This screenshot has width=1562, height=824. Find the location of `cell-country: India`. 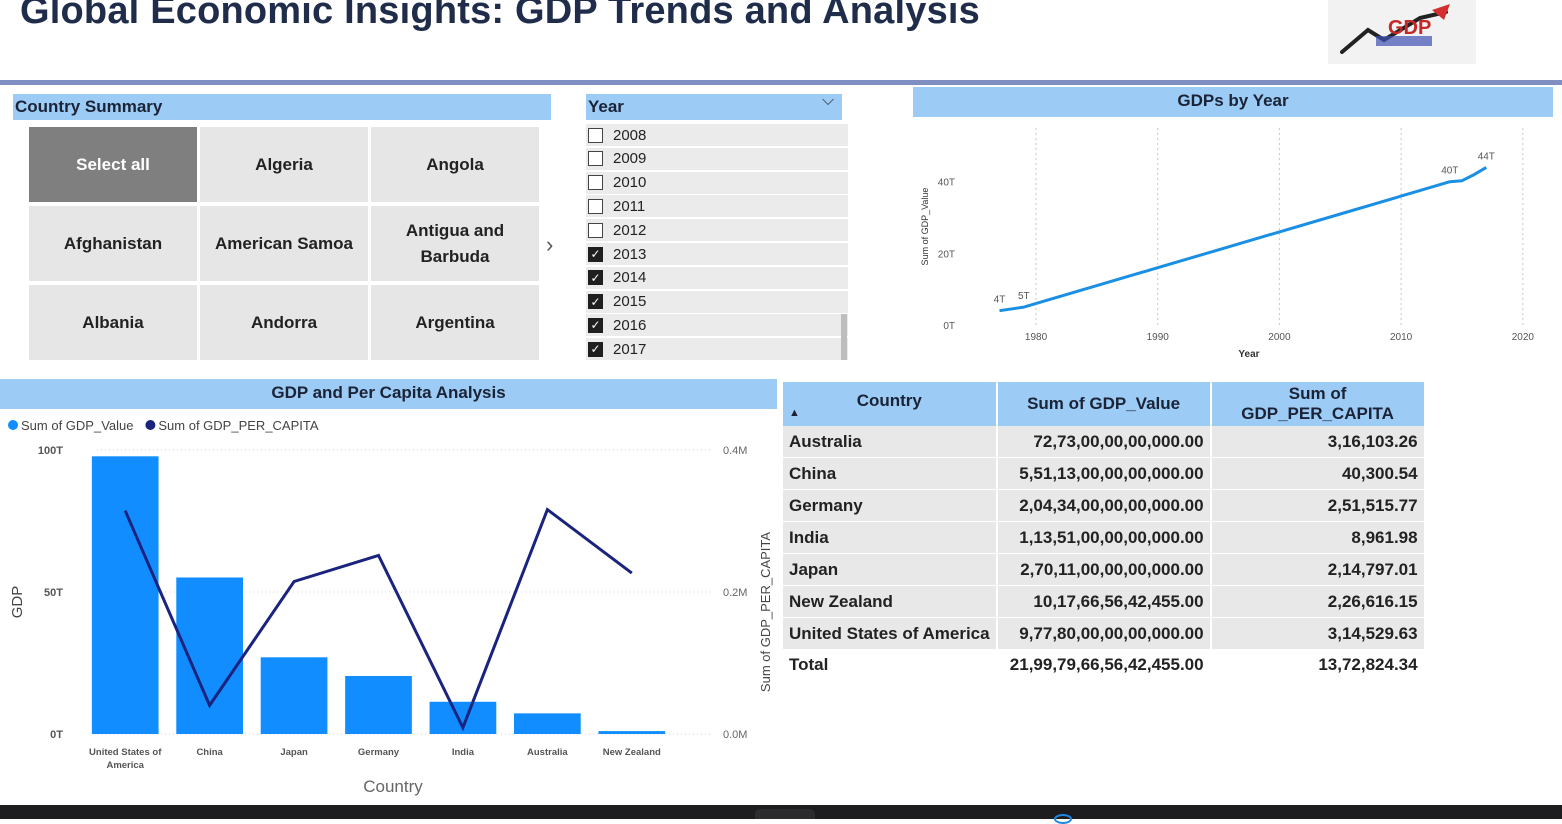

cell-country: India is located at coordinates (890, 537).